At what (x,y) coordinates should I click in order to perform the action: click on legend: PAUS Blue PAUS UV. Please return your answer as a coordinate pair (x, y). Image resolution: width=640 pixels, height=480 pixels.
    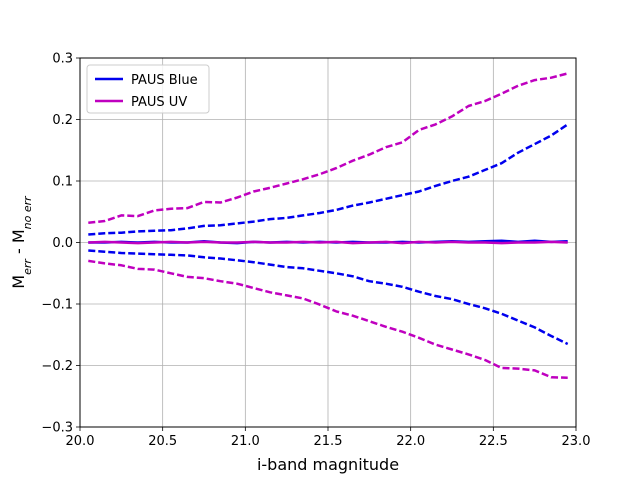
    Looking at the image, I should click on (148, 89).